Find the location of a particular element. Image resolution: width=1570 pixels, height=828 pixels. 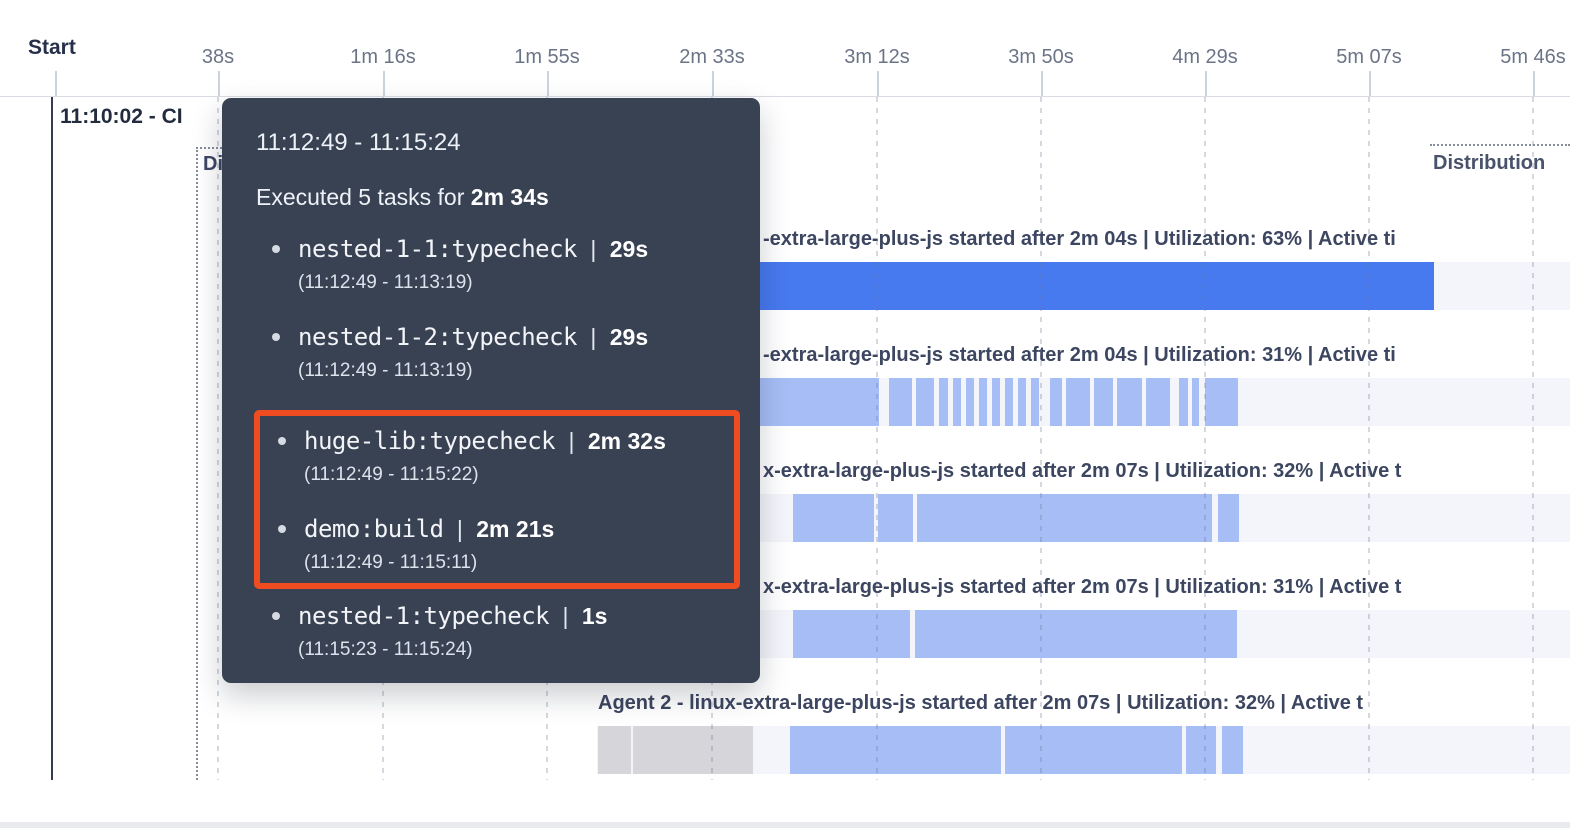

task-duration: 2m 32s is located at coordinates (626, 441).